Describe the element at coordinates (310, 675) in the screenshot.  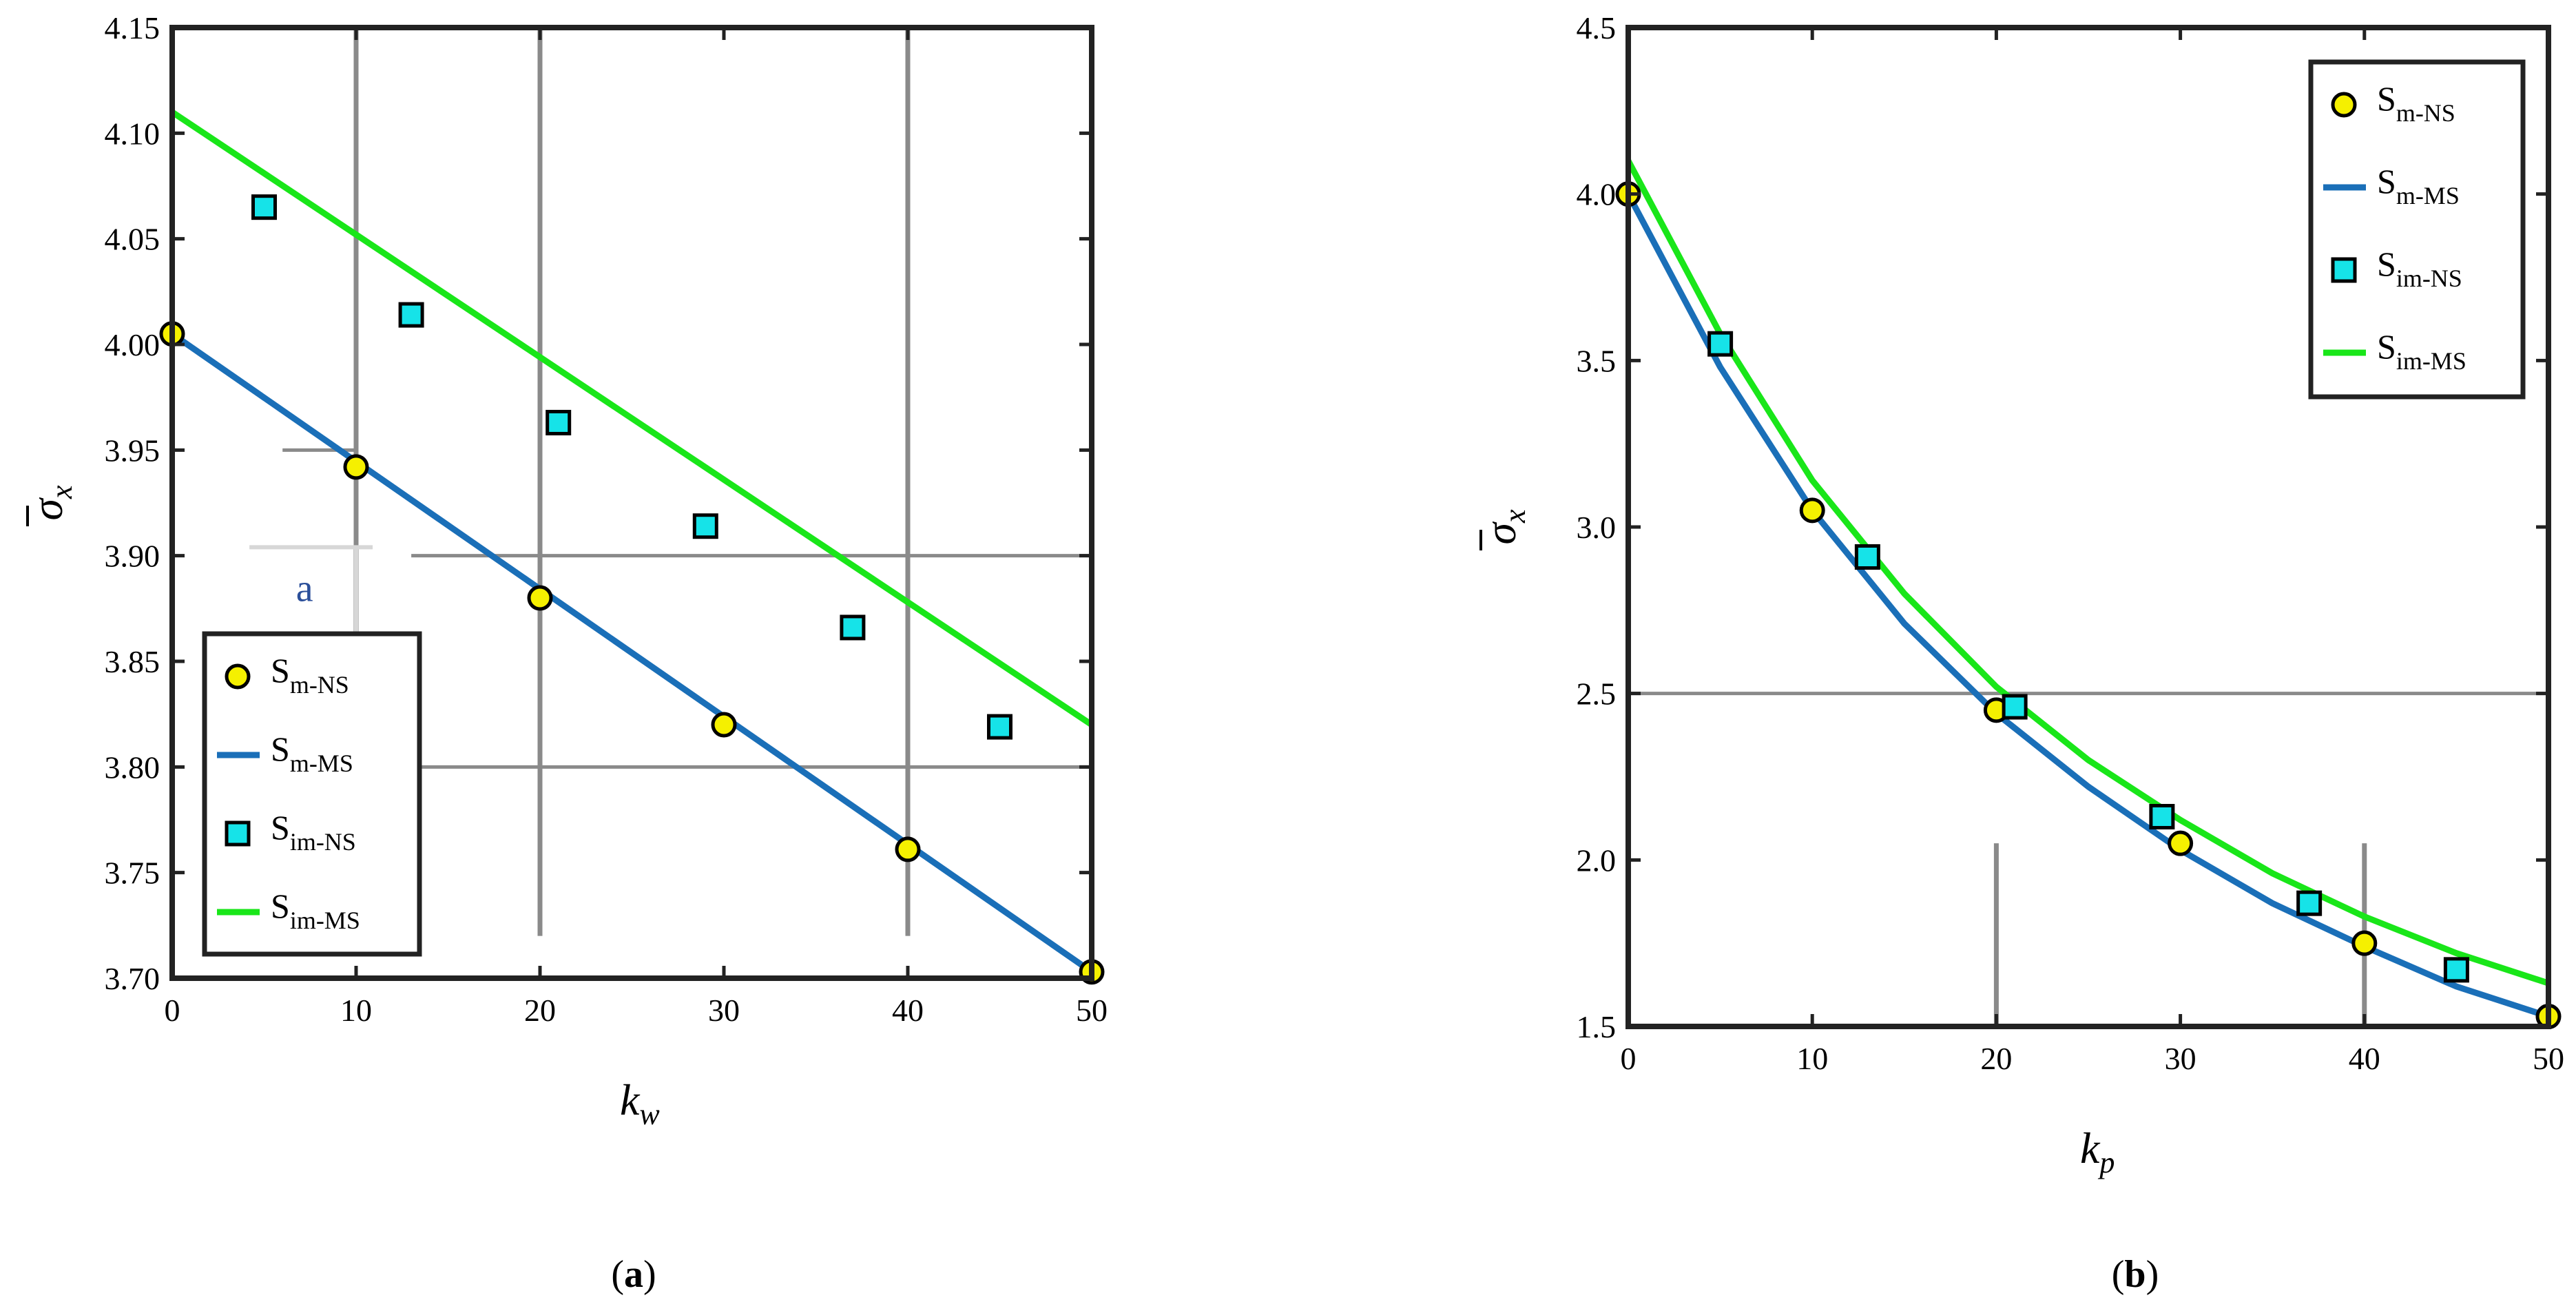
I see `panel-a-legend-label-0: Sm-NS` at that location.